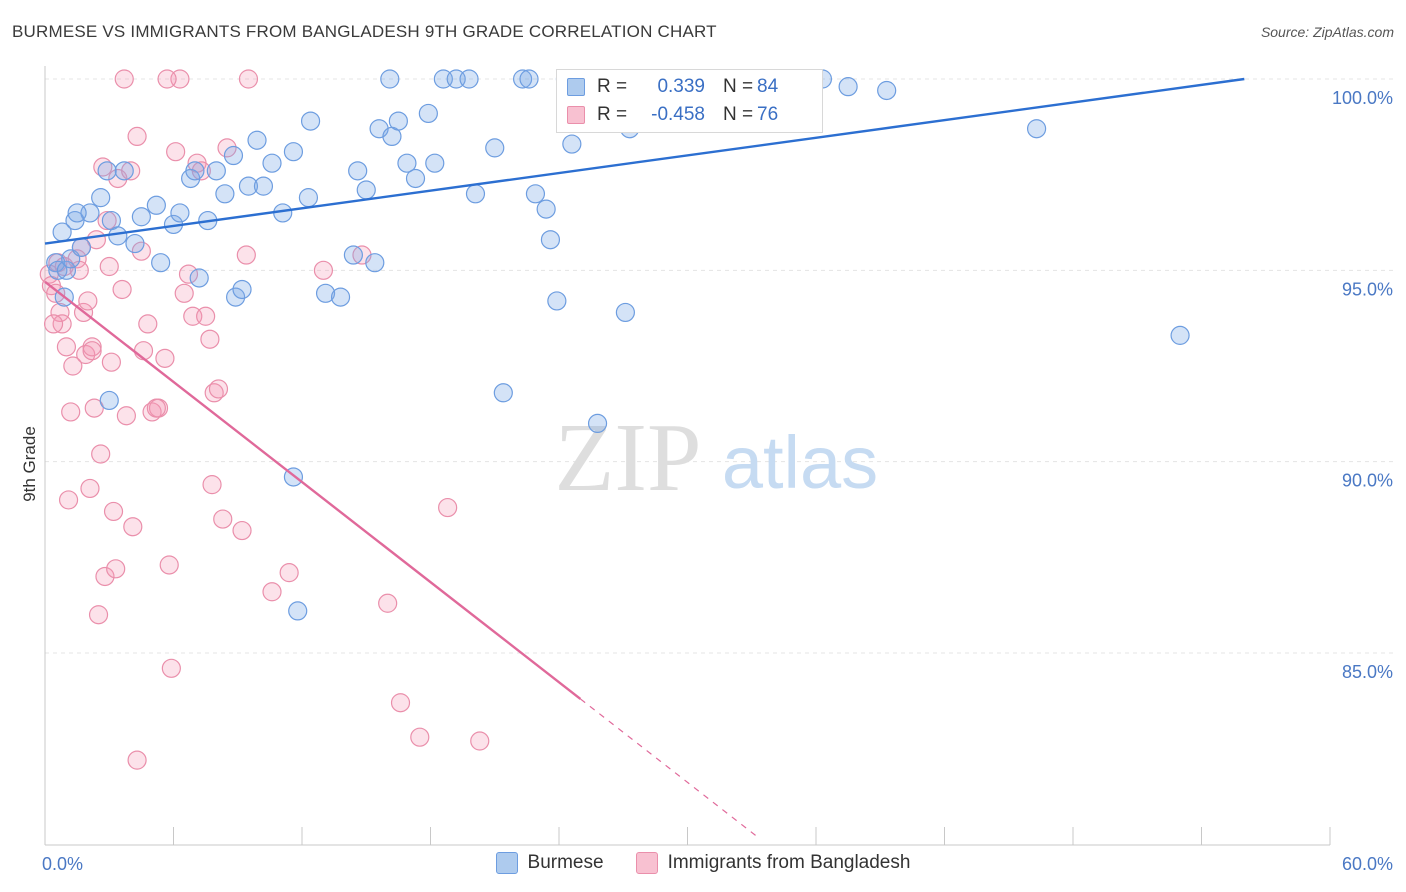  I want to click on series-legend: Burmese Immigrants from Bangladesh, so click(703, 863).